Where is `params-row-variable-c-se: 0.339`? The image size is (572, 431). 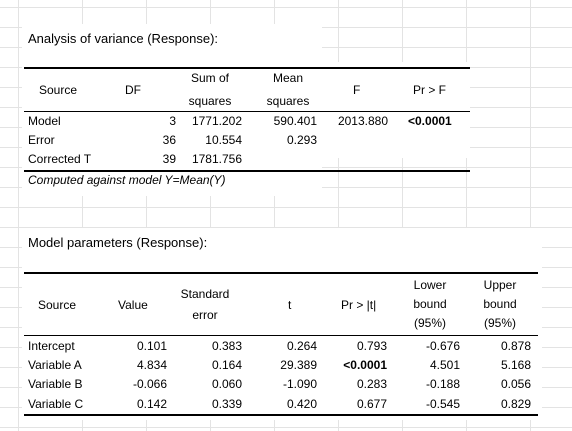
params-row-variable-c-se: 0.339 is located at coordinates (226, 404).